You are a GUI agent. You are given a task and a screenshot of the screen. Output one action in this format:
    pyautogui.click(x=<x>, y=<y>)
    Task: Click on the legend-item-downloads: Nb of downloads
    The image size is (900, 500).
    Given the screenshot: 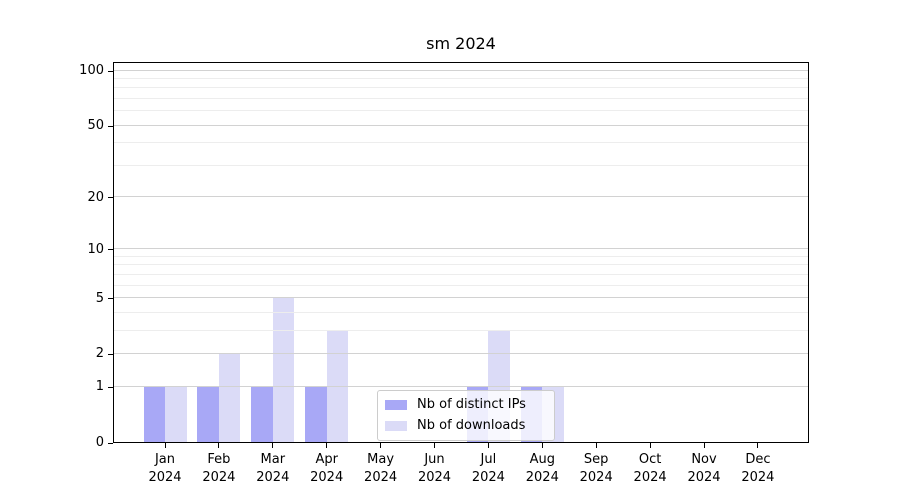 What is the action you would take?
    pyautogui.click(x=466, y=425)
    